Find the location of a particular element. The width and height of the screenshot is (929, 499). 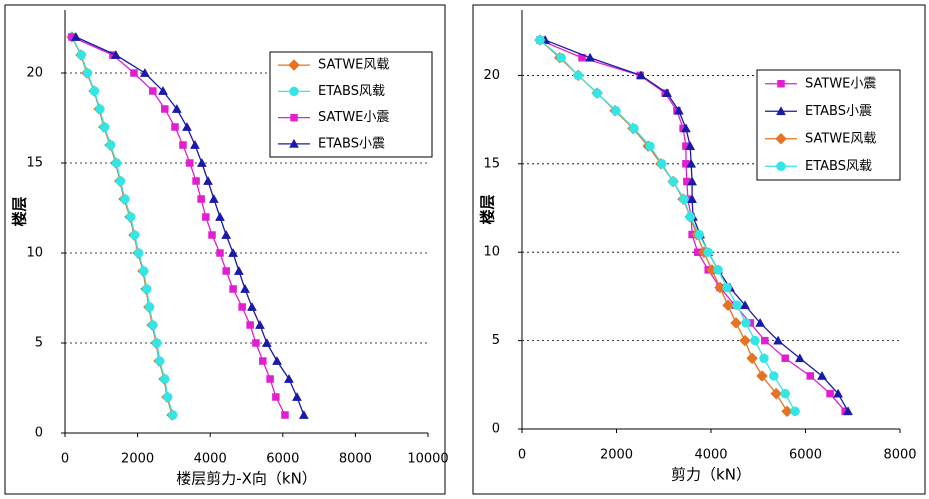

y-tick-label: 15 is located at coordinates (34, 163).